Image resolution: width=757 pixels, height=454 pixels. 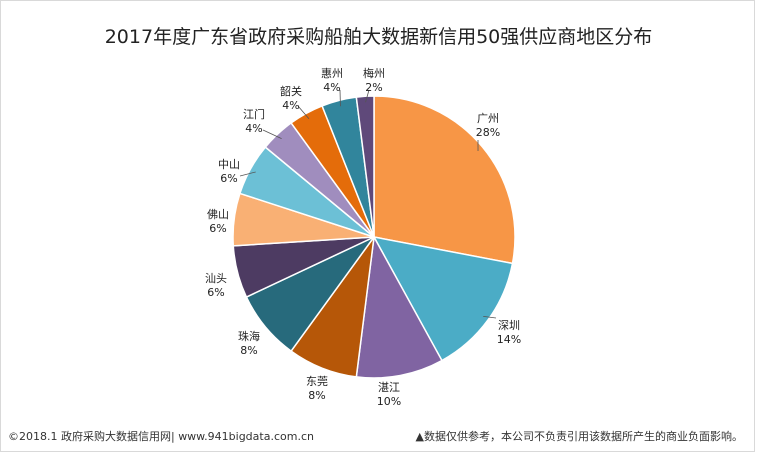 What do you see at coordinates (216, 278) in the screenshot?
I see `slice-name-label: 汕头` at bounding box center [216, 278].